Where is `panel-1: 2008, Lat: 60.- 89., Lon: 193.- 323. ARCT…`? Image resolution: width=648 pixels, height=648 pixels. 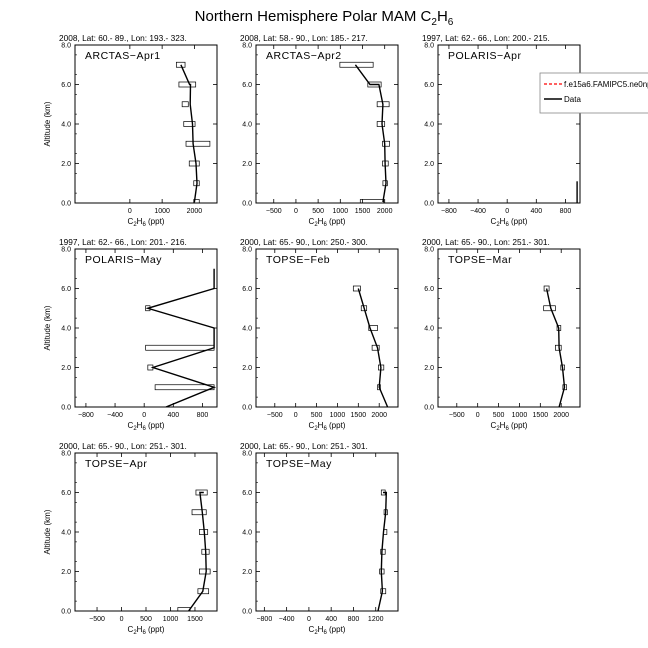
panel-1: 2008, Lat: 60.- 89., Lon: 193.- 323. ARCT… is located at coordinates (130, 130).